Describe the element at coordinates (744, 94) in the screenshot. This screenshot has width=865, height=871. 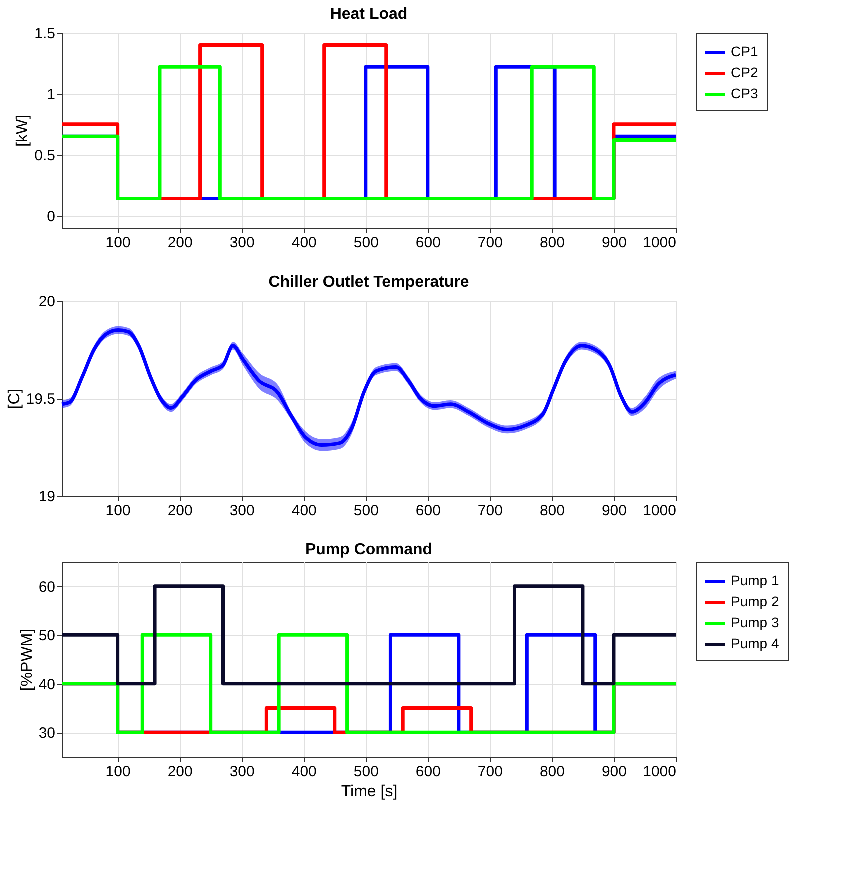
I see `legend-label: CP3` at that location.